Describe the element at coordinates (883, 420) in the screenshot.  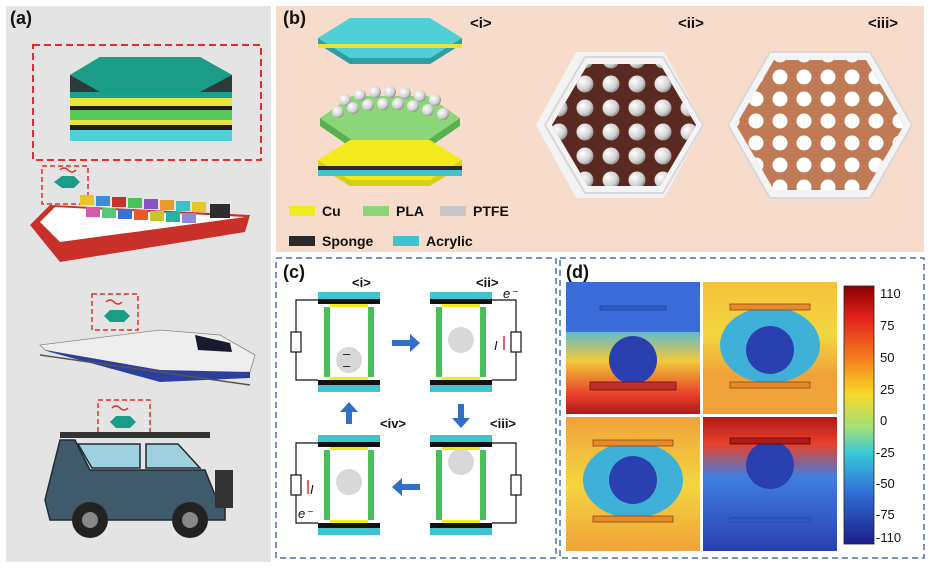
I see `colorbar-tick-4: 0` at that location.